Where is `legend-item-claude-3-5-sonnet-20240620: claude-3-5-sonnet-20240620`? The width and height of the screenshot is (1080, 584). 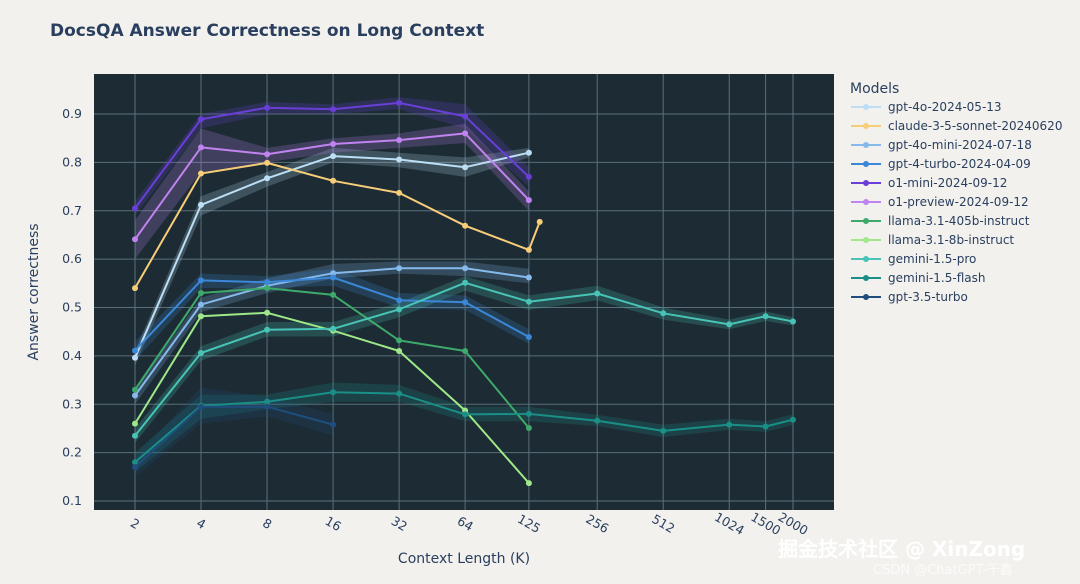 legend-item-claude-3-5-sonnet-20240620: claude-3-5-sonnet-20240620 is located at coordinates (956, 126).